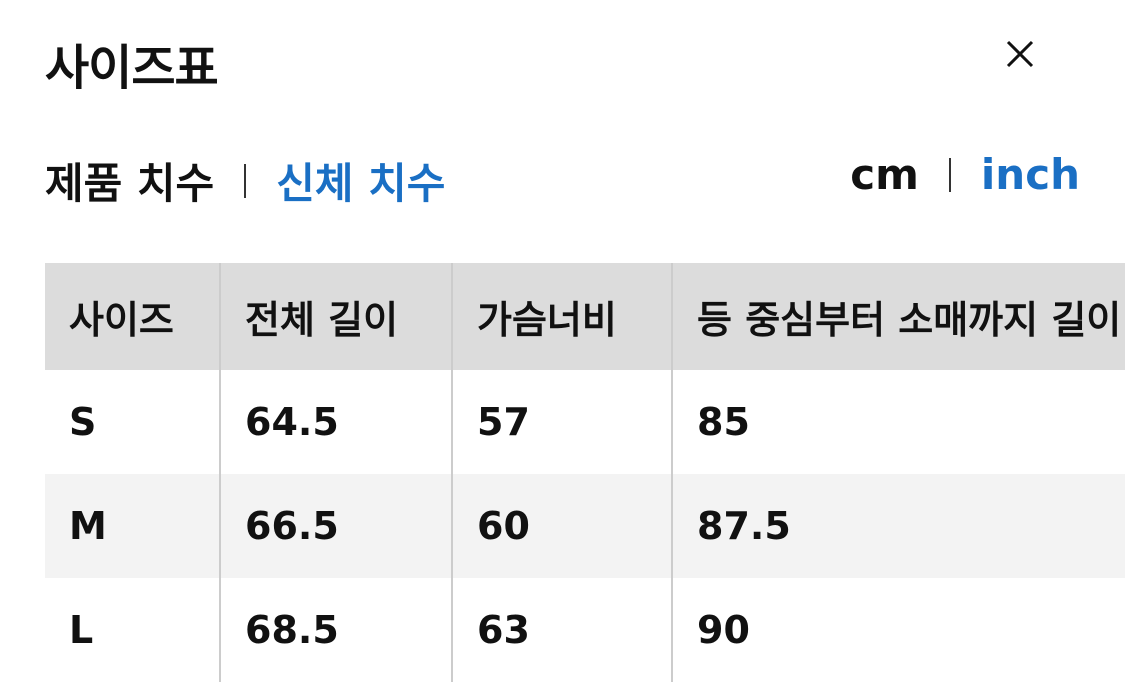 This screenshot has height=682, width=1125. I want to click on tab-body-size: 신체 치수, so click(361, 183).